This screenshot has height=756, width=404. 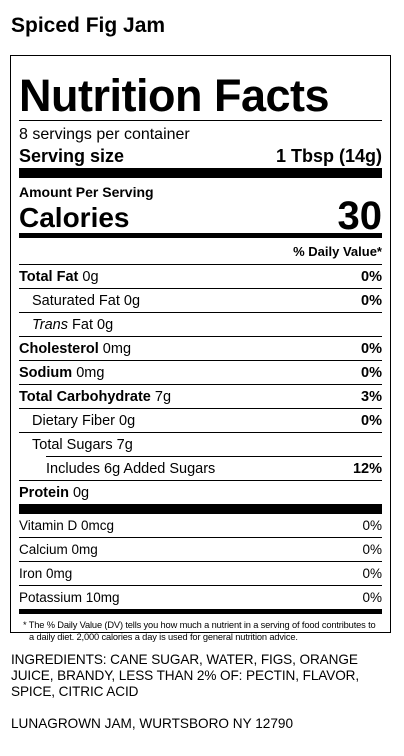 I want to click on trans-fat-amount: 0g, so click(x=105, y=324).